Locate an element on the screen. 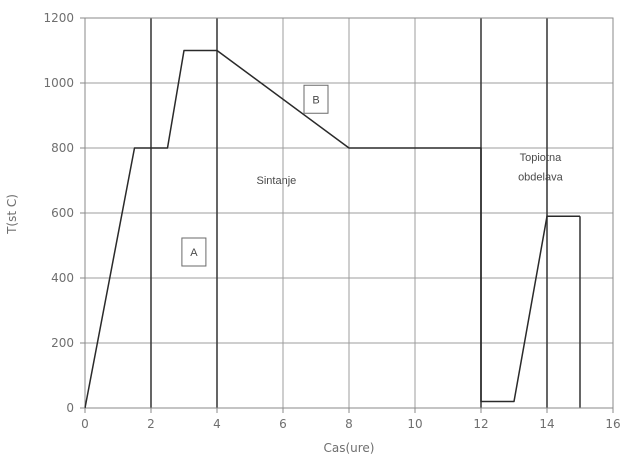  x-tick-label: 0 is located at coordinates (85, 424).